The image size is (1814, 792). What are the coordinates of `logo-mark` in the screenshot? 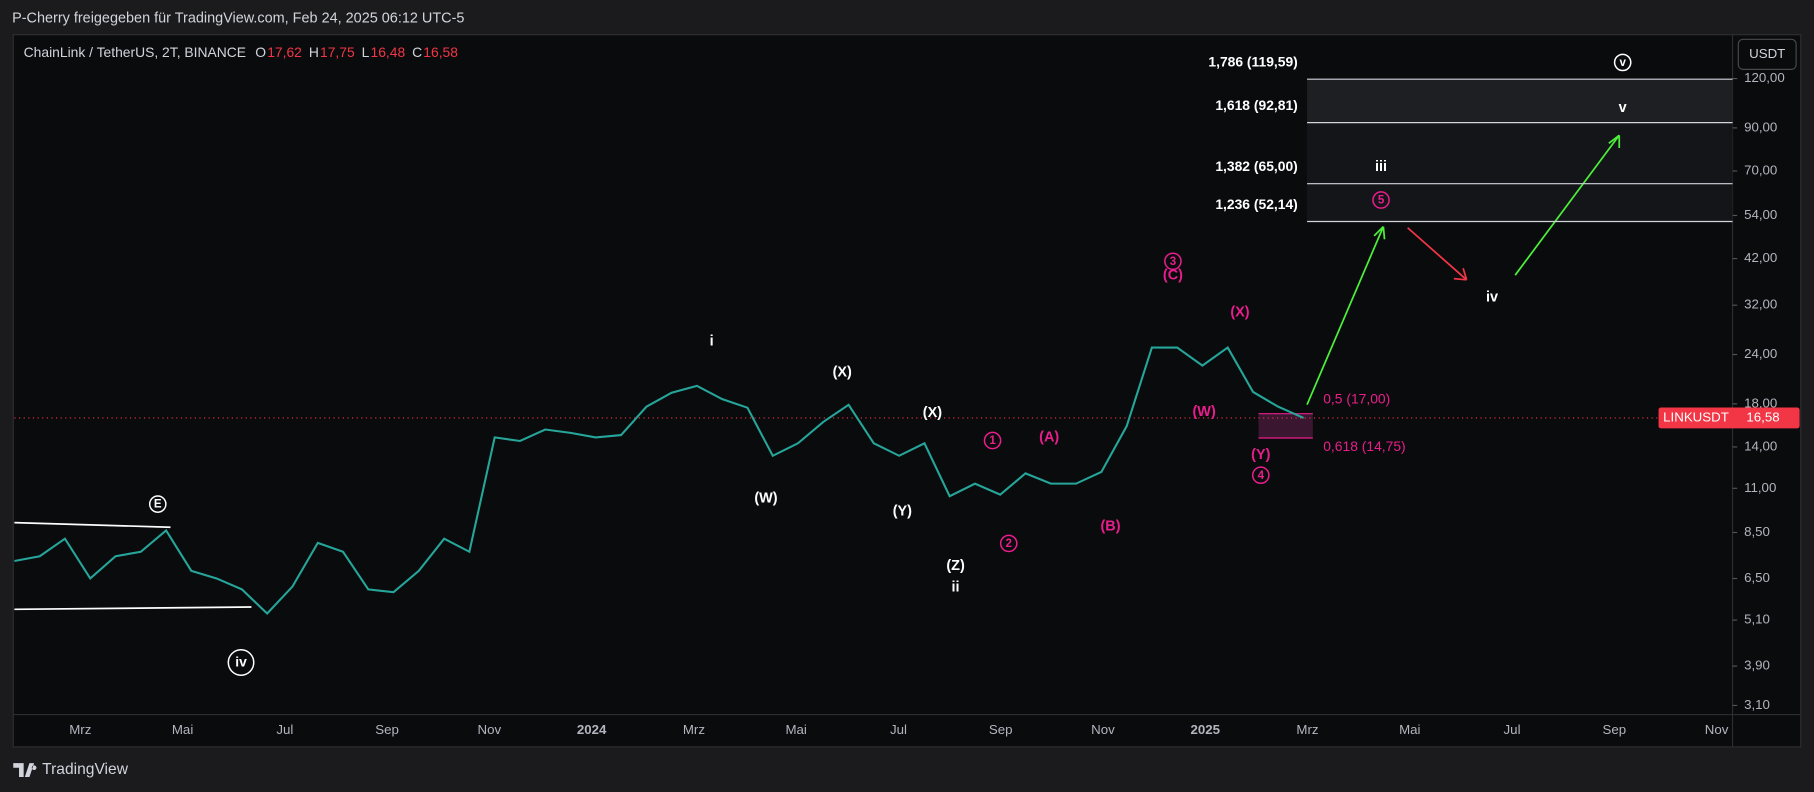 It's located at (25, 770).